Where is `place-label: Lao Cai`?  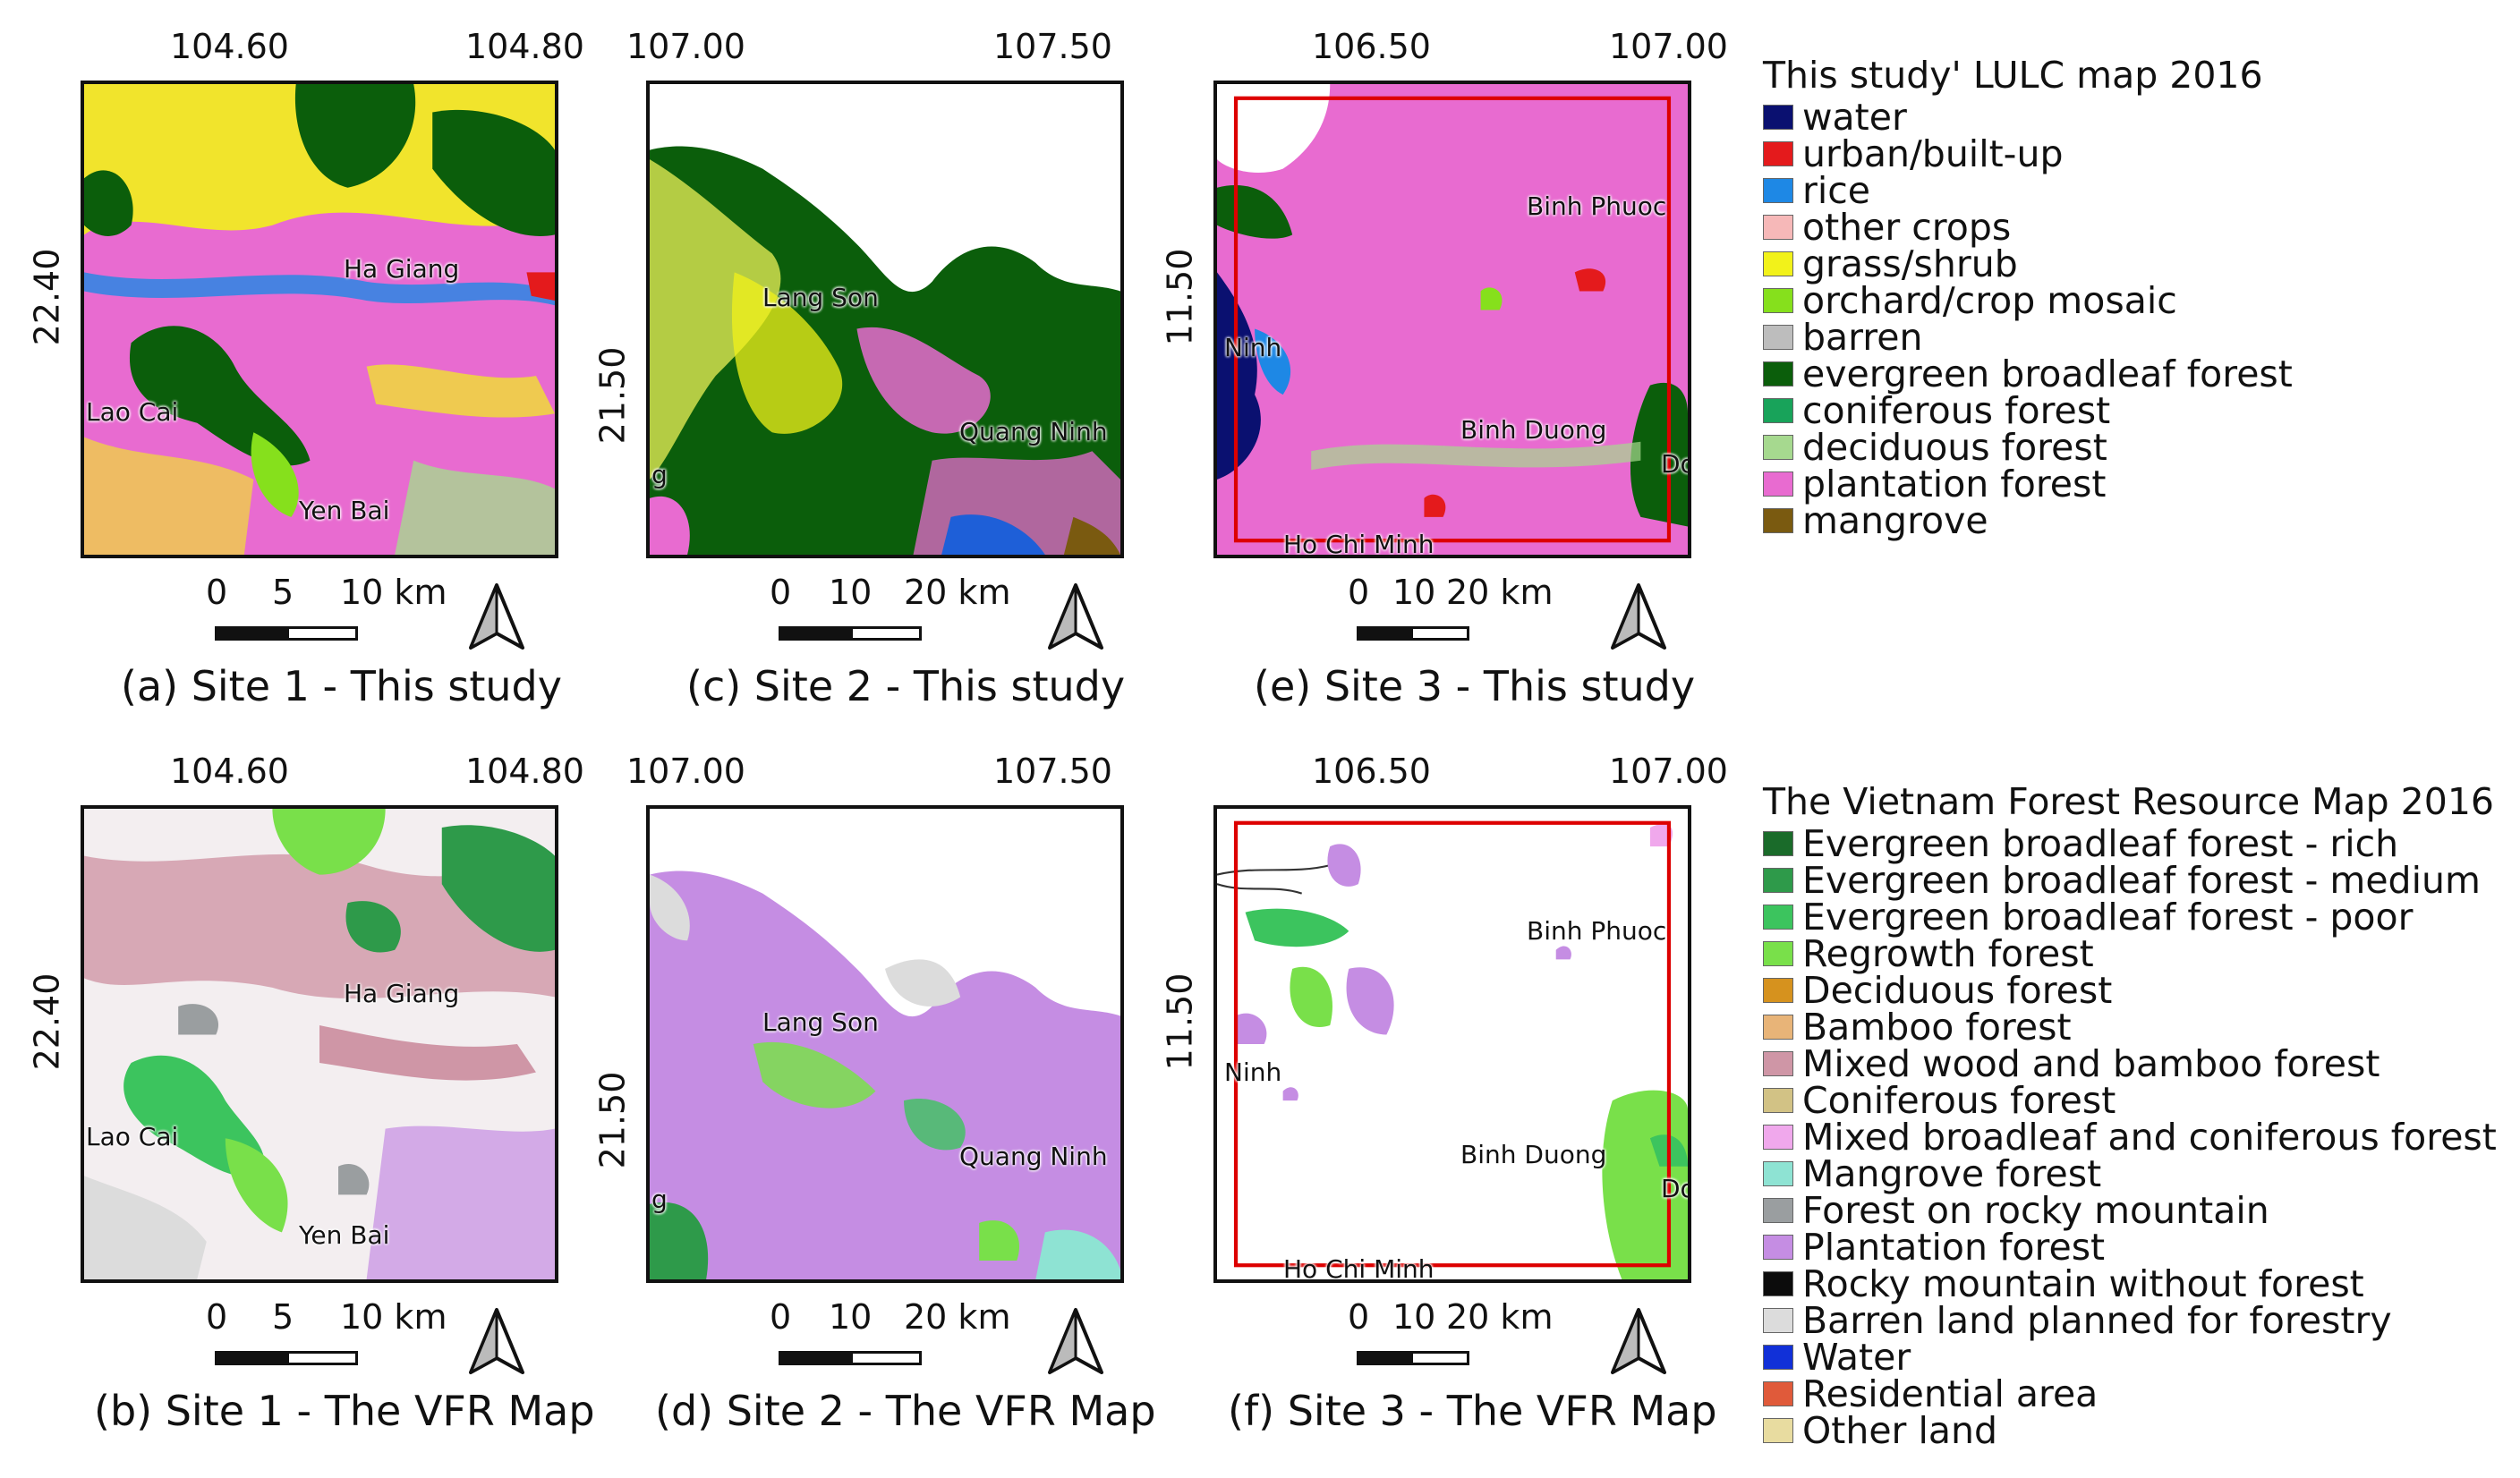
place-label: Lao Cai is located at coordinates (132, 1136).